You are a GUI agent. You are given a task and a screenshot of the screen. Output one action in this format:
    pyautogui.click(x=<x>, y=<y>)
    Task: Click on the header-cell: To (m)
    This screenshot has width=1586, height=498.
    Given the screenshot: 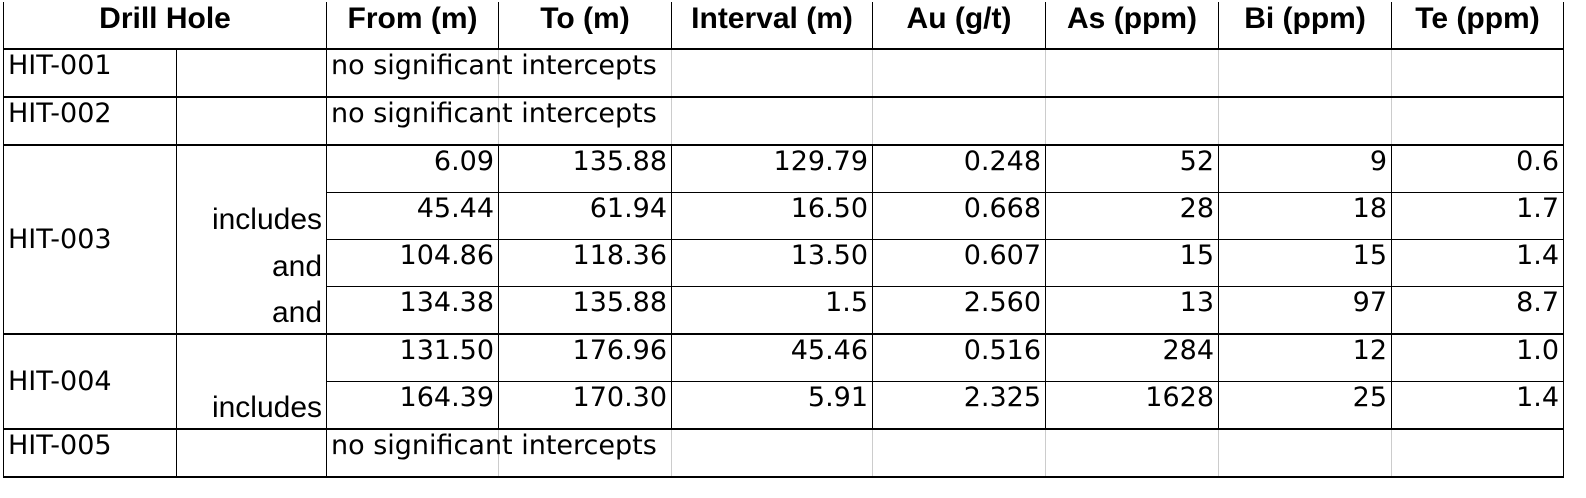 What is the action you would take?
    pyautogui.click(x=585, y=26)
    